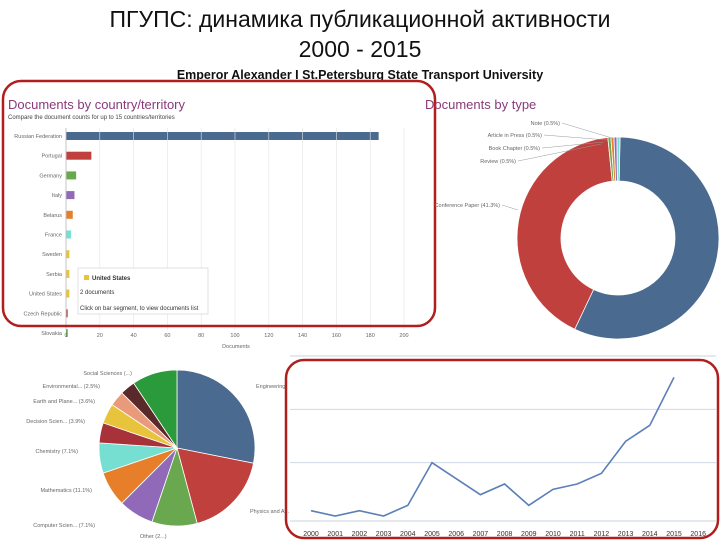  What do you see at coordinates (153, 537) in the screenshot?
I see `pie-slice-label: Other (2...)` at bounding box center [153, 537].